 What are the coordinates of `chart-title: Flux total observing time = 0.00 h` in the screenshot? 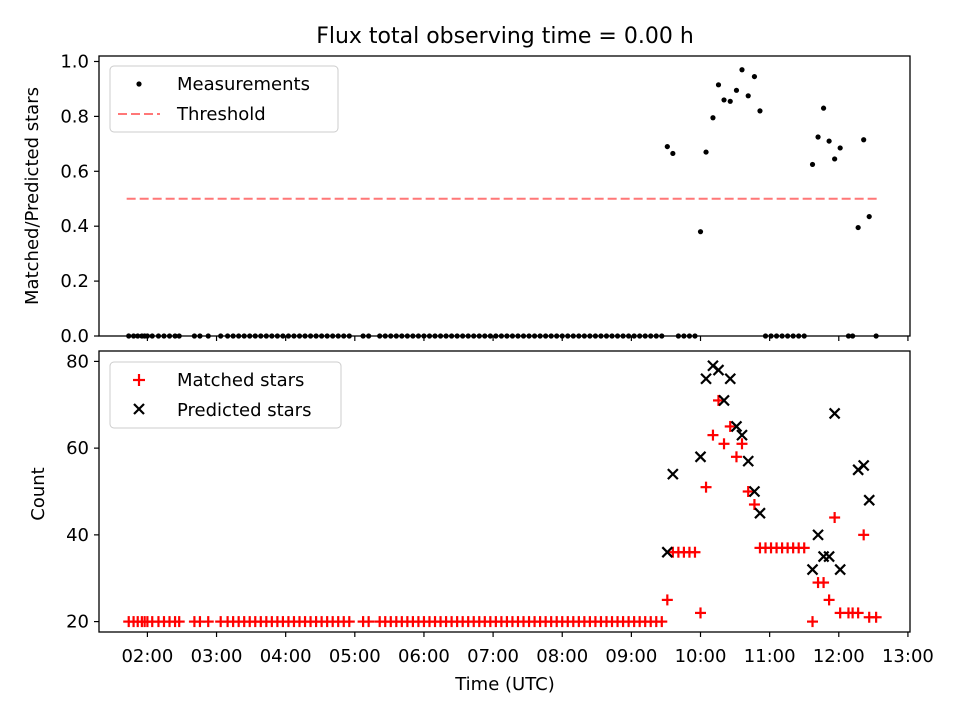 It's located at (505, 36).